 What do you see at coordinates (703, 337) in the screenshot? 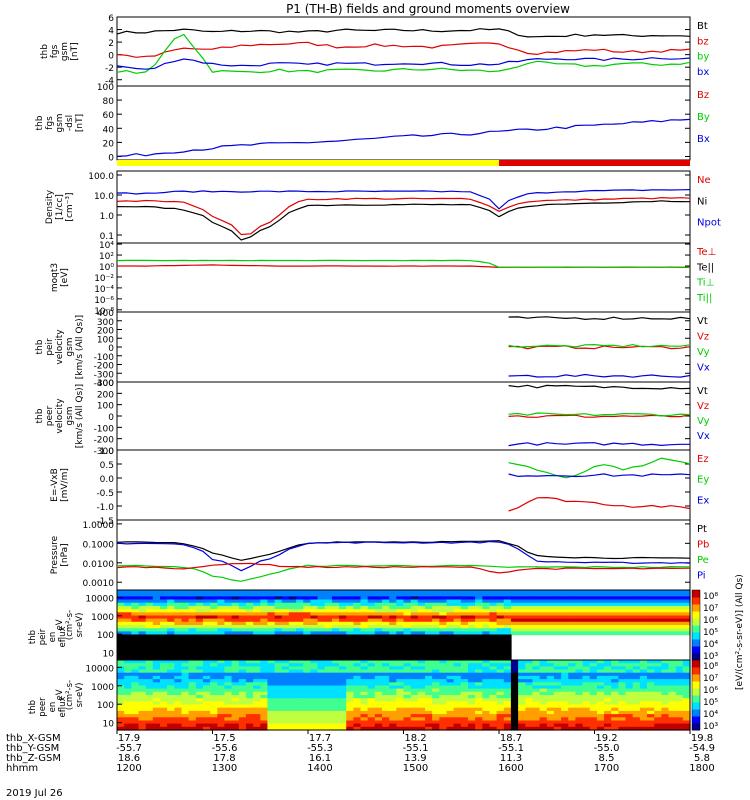
I see `legend-Vz: Vz` at bounding box center [703, 337].